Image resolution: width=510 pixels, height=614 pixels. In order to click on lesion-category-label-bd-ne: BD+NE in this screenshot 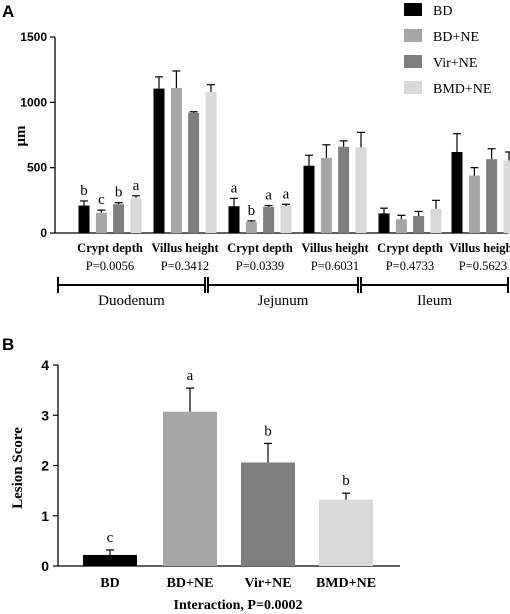, I will do `click(190, 583)`.